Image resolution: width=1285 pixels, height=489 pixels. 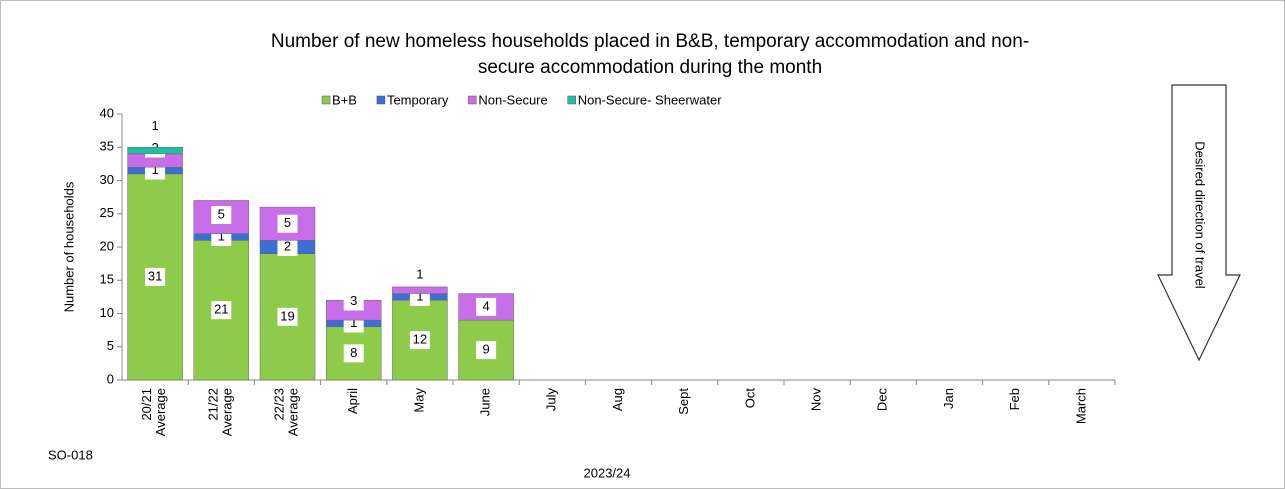 I want to click on data-label: 21, so click(x=221, y=309).